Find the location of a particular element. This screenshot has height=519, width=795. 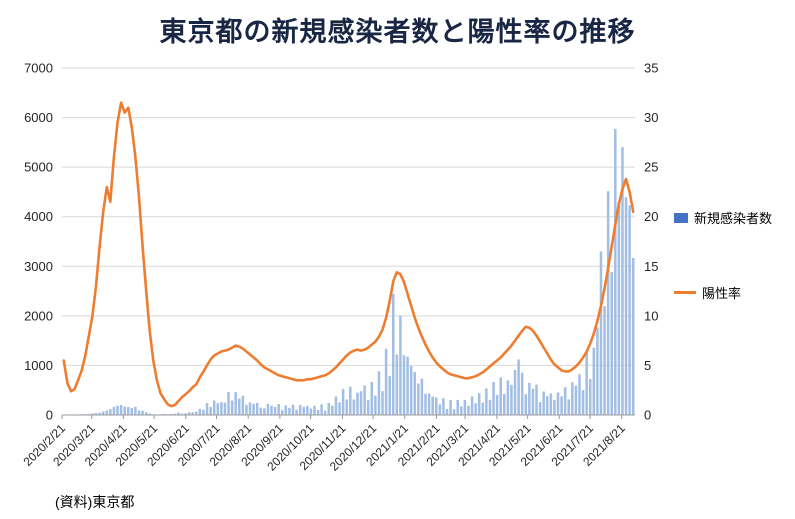

left-axis-labels: 0 1000 2000 3000 4000 5000 6000 7000 is located at coordinates (38, 242).